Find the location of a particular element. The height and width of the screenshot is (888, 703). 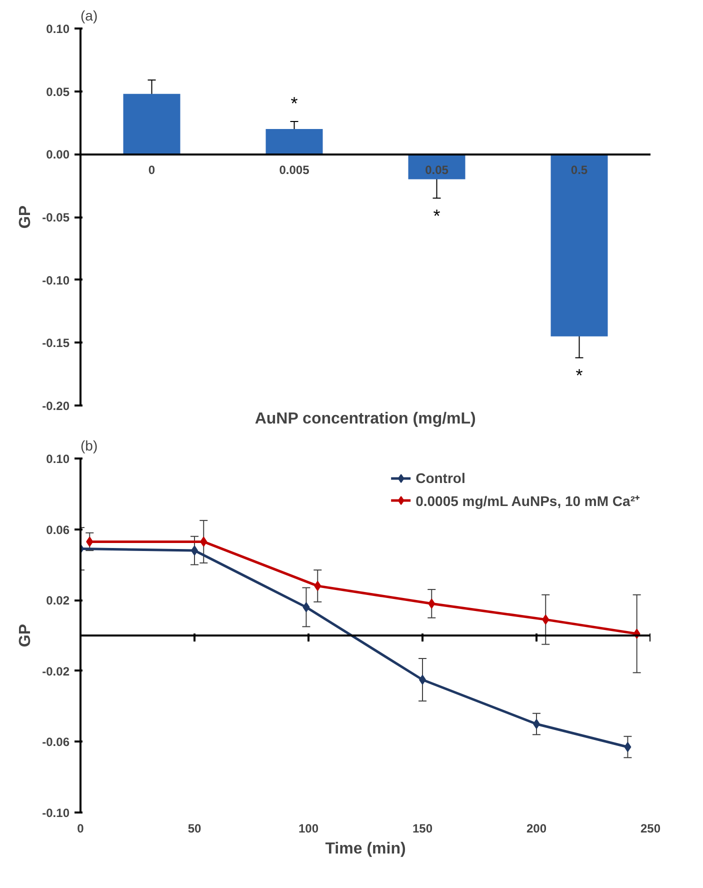

legend-label: 0.0005 mg/mL AuNPs, 10 mM Ca²⁺ is located at coordinates (528, 501).